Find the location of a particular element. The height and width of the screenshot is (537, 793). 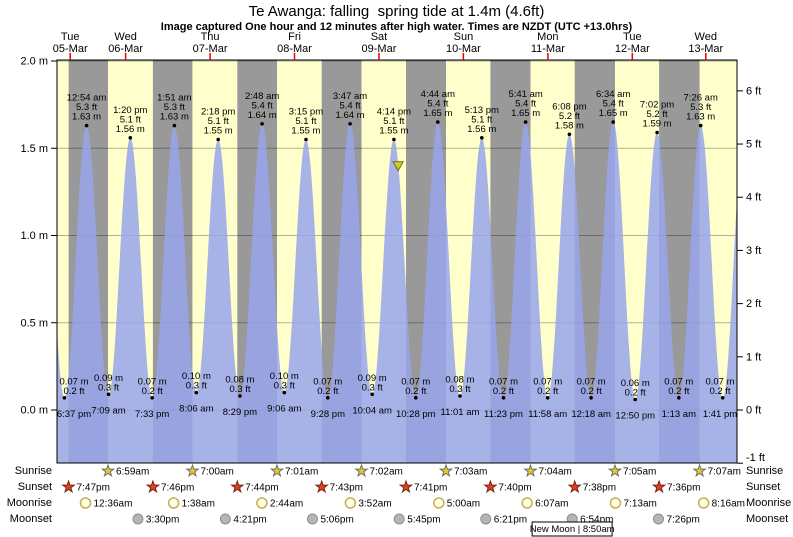

sunset-time: 7:40pm is located at coordinates (514, 488).